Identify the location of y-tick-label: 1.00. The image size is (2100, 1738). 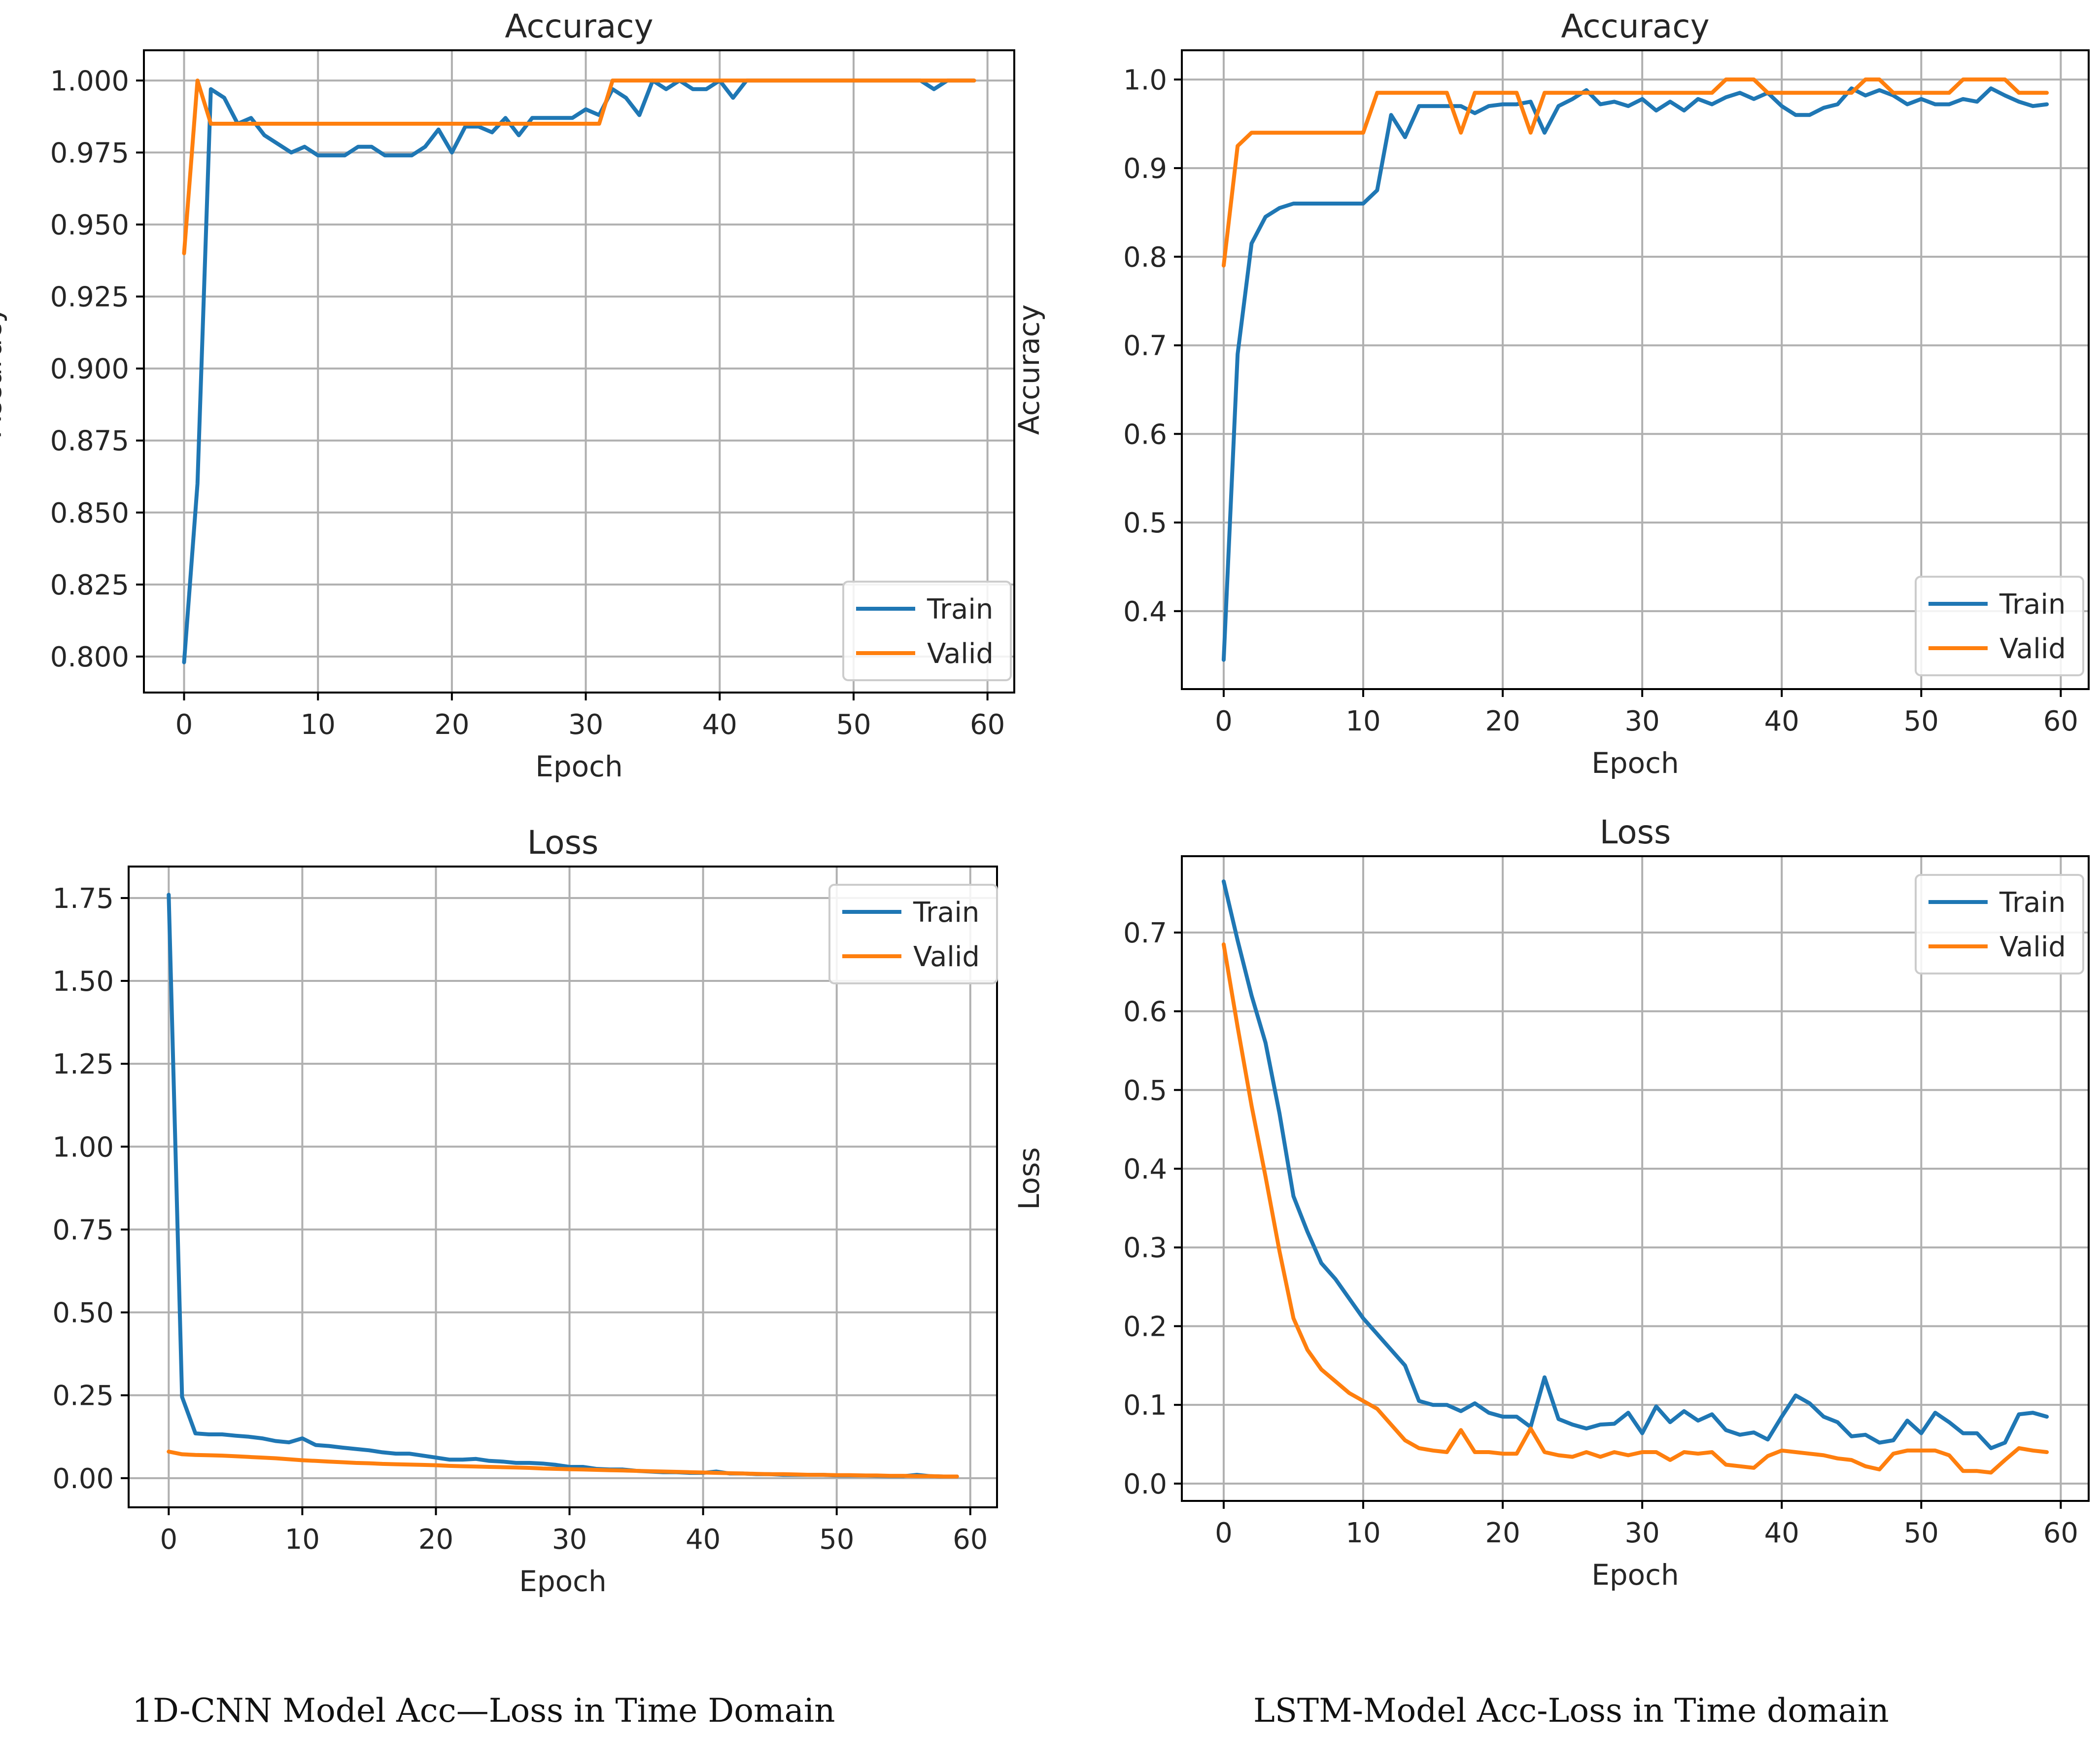
(83, 1147).